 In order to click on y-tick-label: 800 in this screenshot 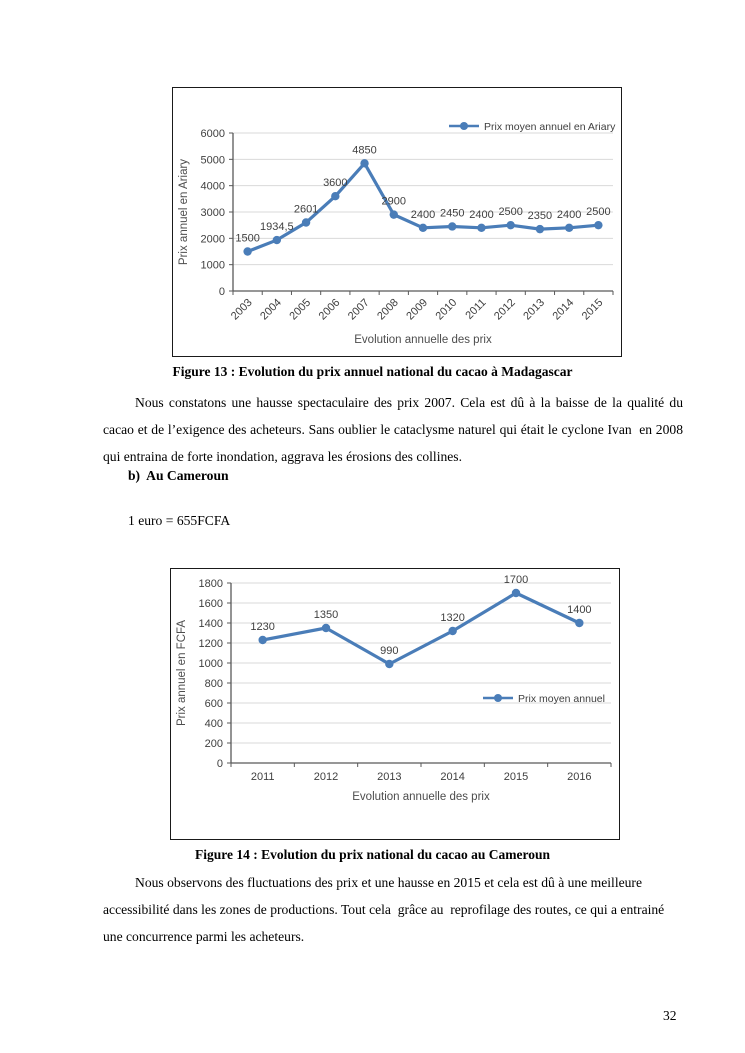, I will do `click(214, 684)`.